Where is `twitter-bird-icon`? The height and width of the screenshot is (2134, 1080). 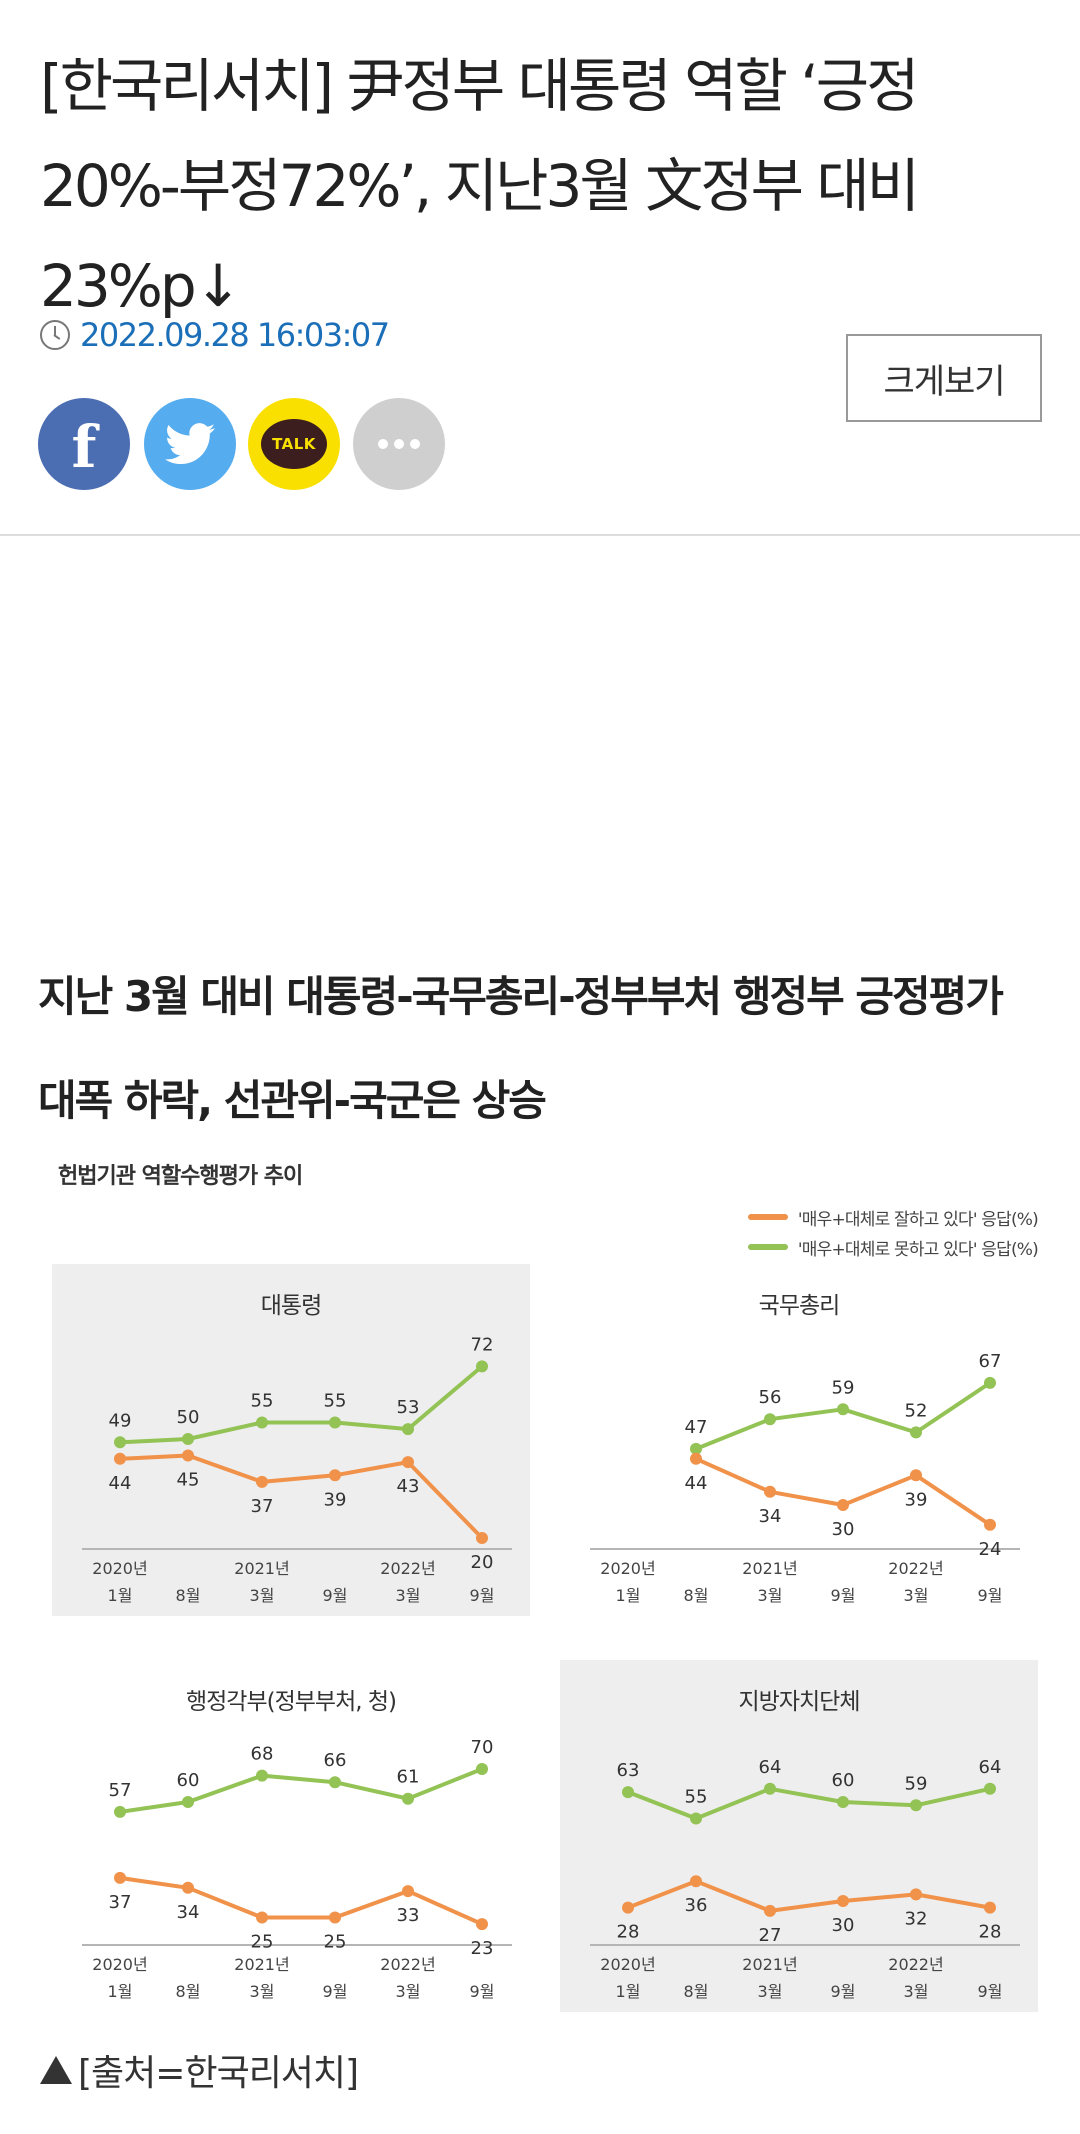 twitter-bird-icon is located at coordinates (190, 443).